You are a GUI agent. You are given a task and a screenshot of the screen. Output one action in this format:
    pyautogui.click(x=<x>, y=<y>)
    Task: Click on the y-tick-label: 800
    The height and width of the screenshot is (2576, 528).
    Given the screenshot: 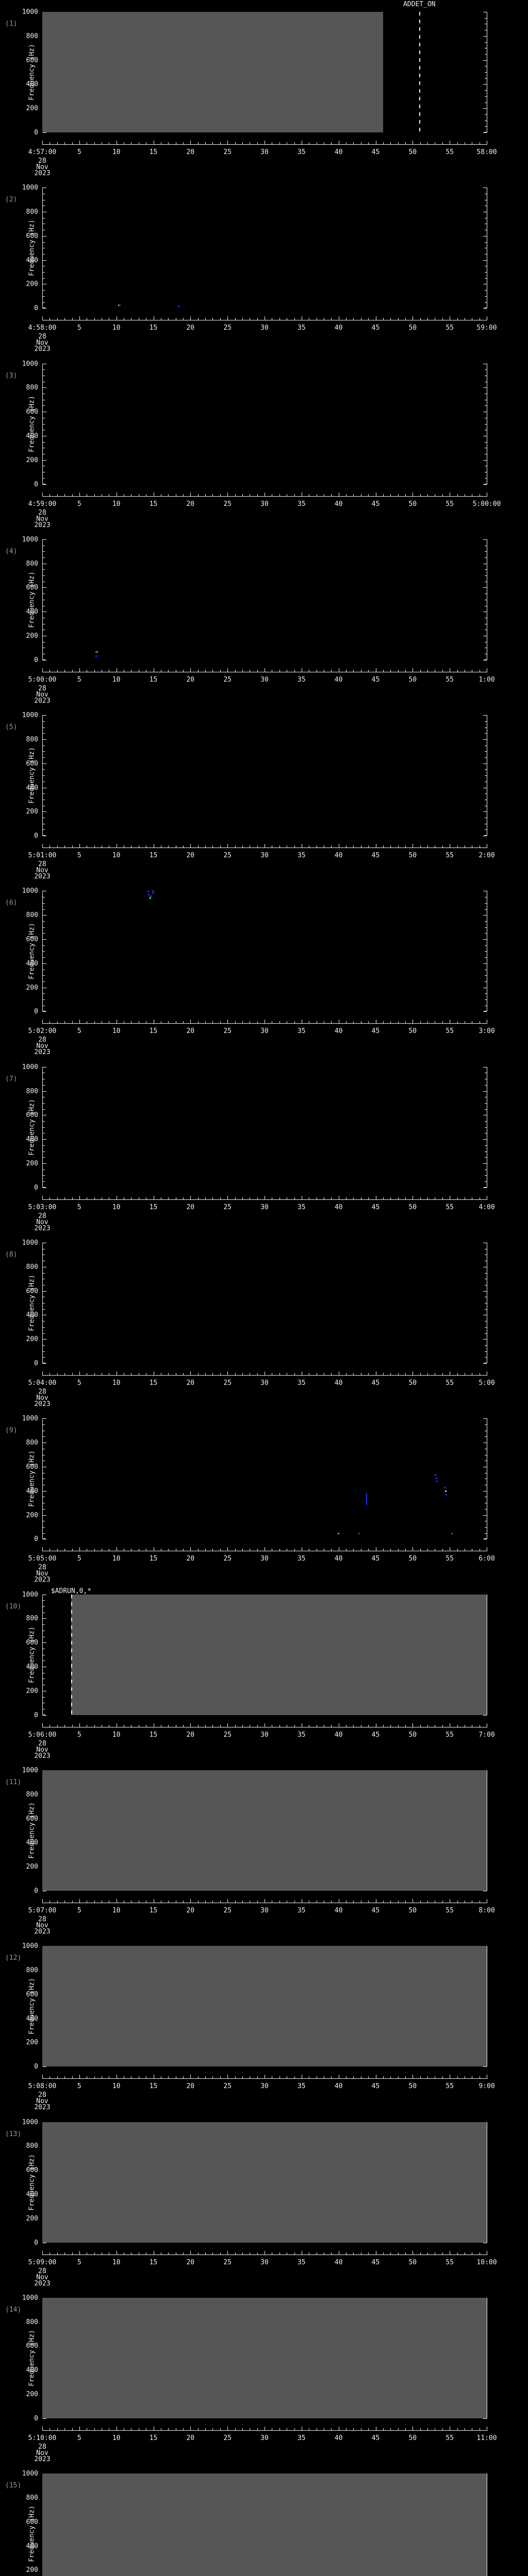 What is the action you would take?
    pyautogui.click(x=32, y=1971)
    